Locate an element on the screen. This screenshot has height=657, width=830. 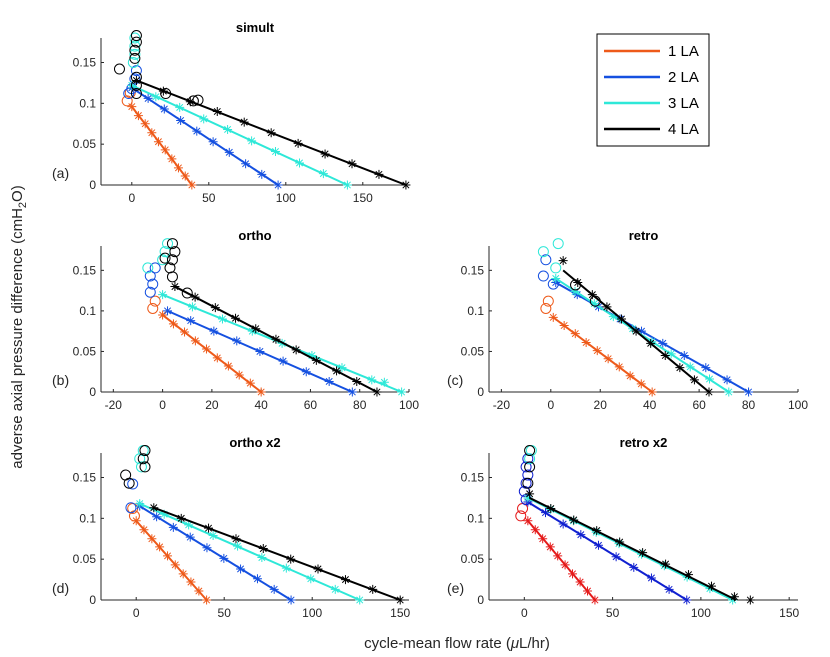
x-tick-label: -20 is located at coordinates (502, 405).